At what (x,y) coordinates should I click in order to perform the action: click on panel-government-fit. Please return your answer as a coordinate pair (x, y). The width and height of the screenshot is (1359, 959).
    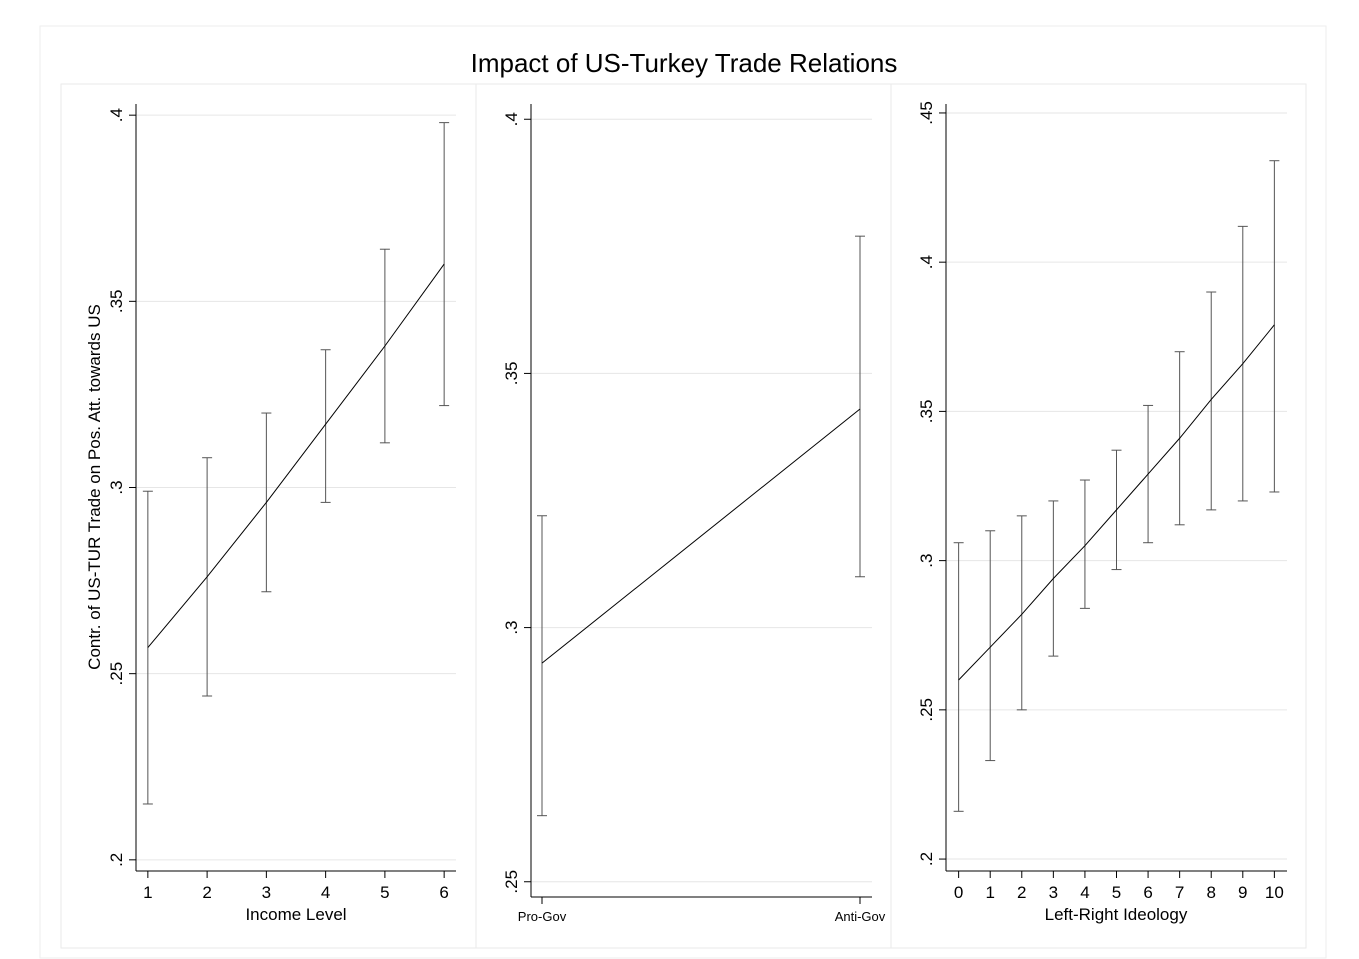
    Looking at the image, I should click on (701, 536).